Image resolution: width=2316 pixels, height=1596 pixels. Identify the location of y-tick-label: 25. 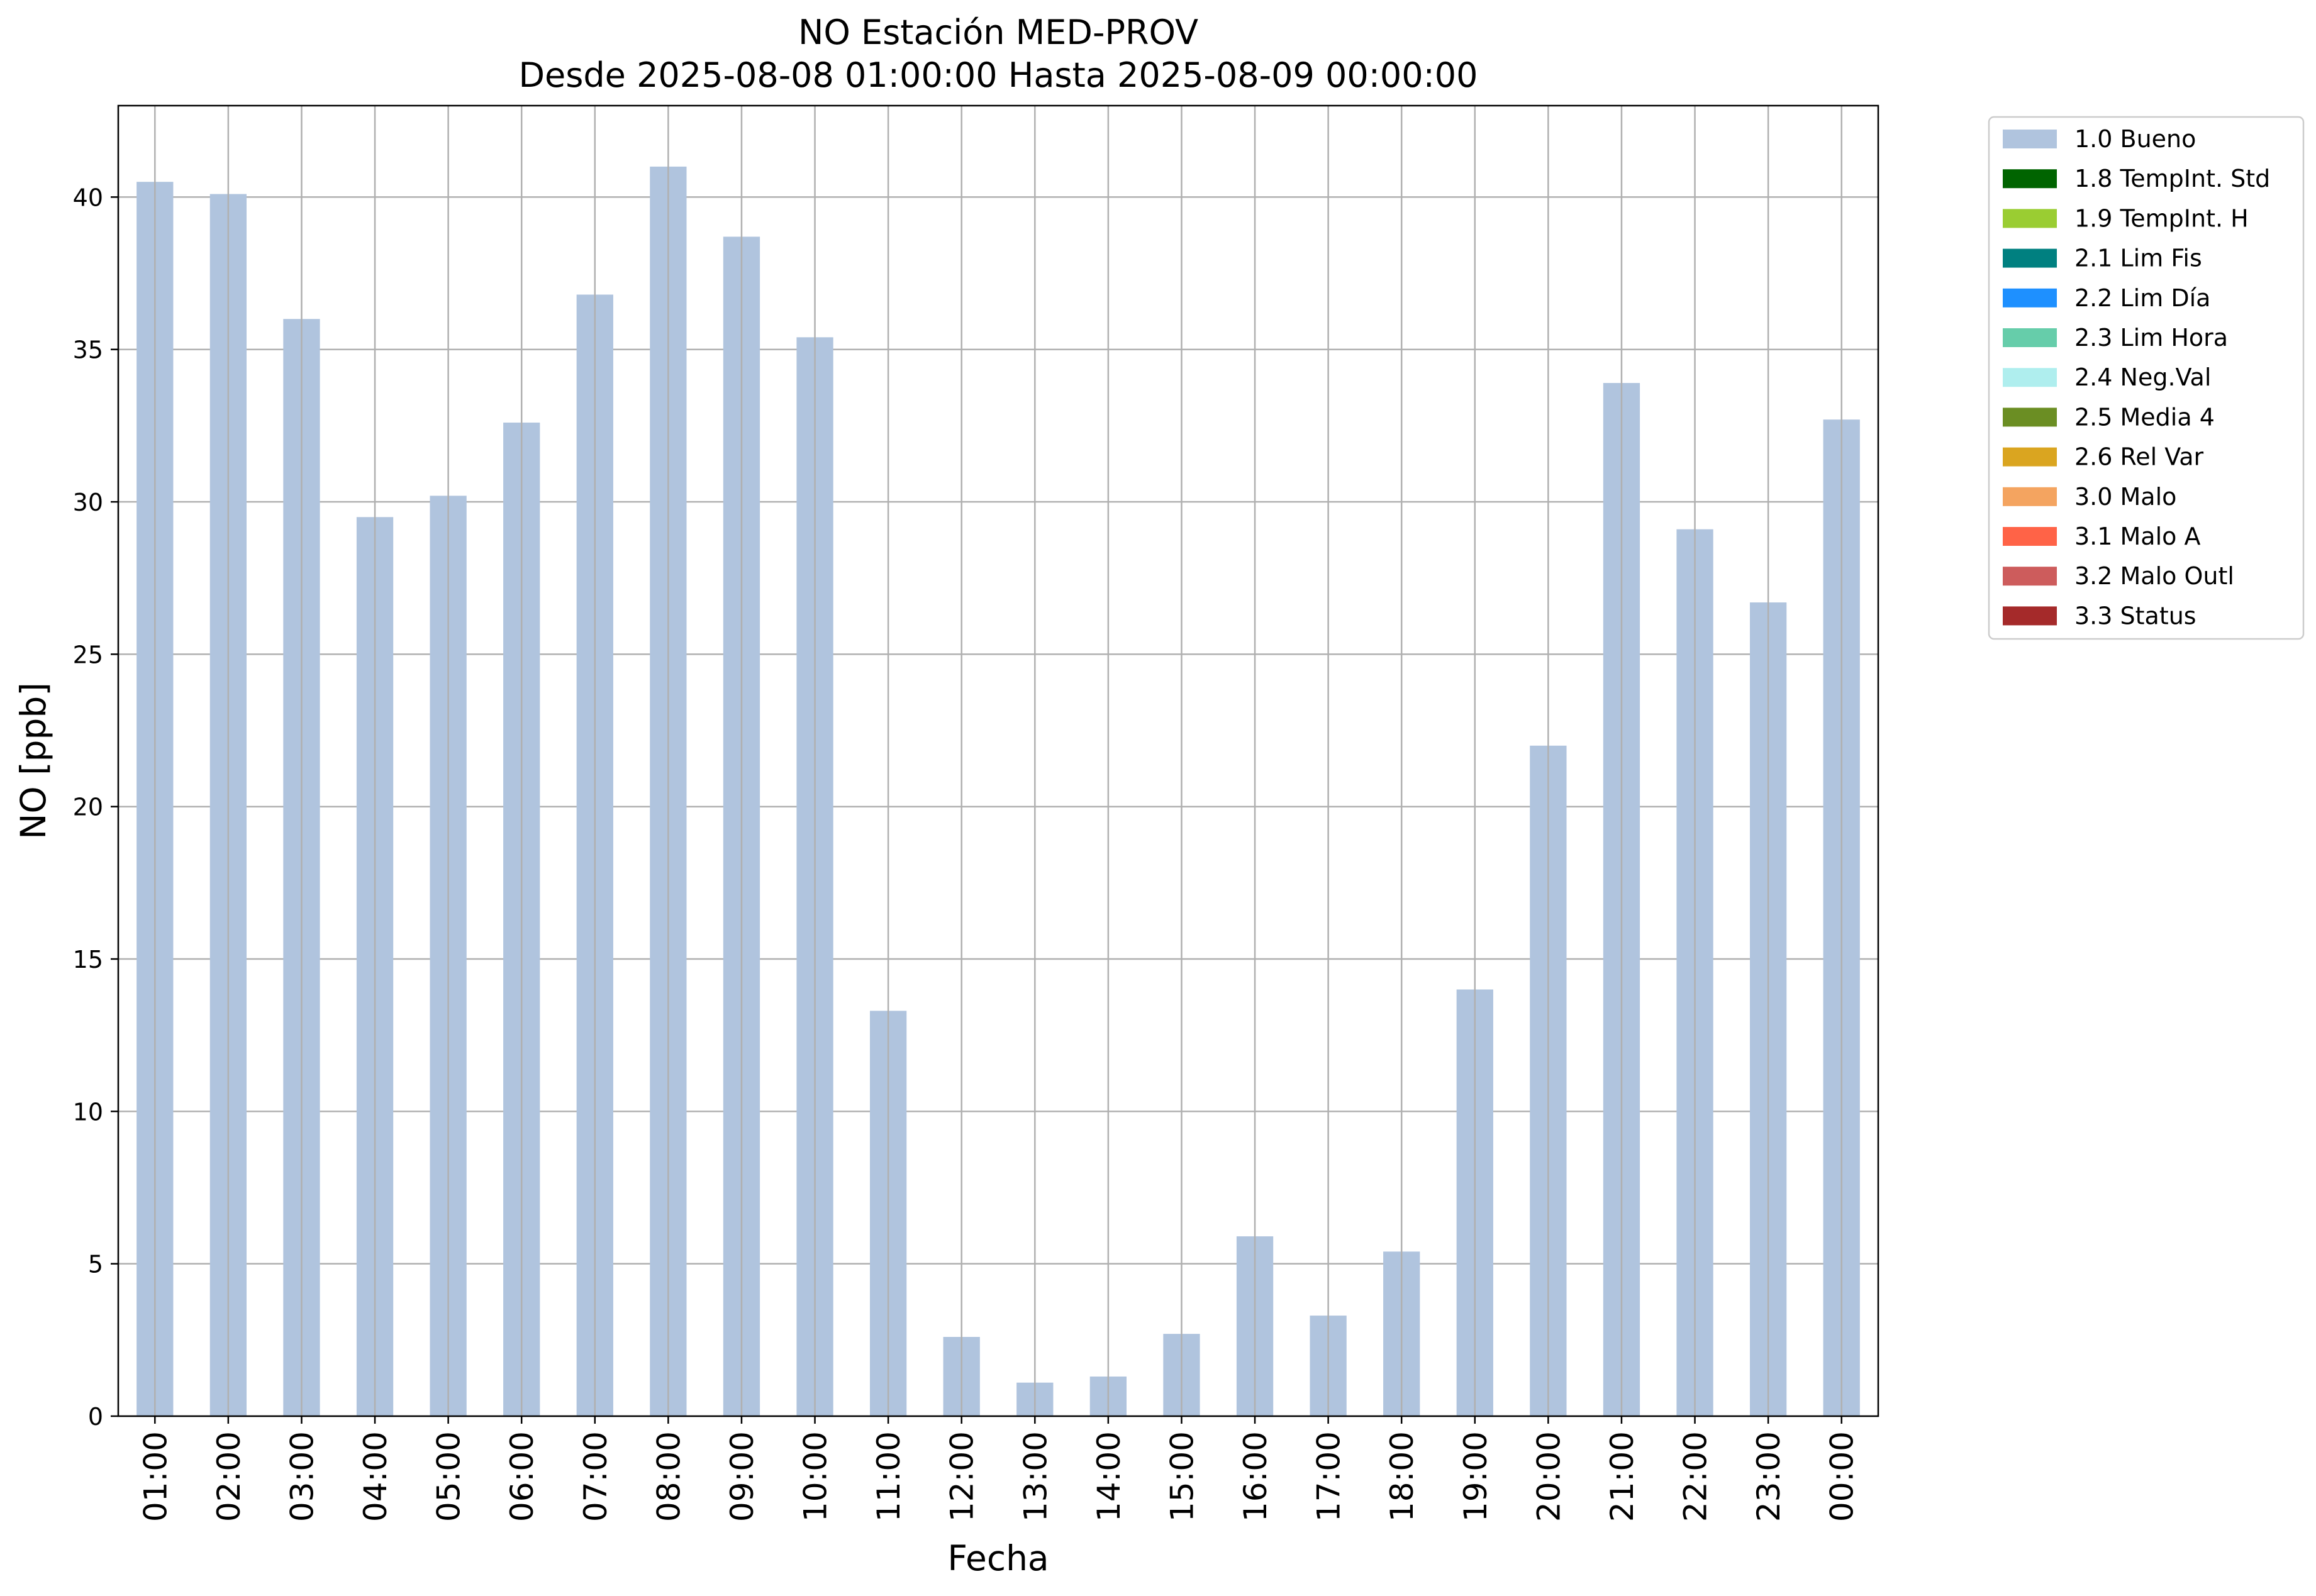
(88, 654).